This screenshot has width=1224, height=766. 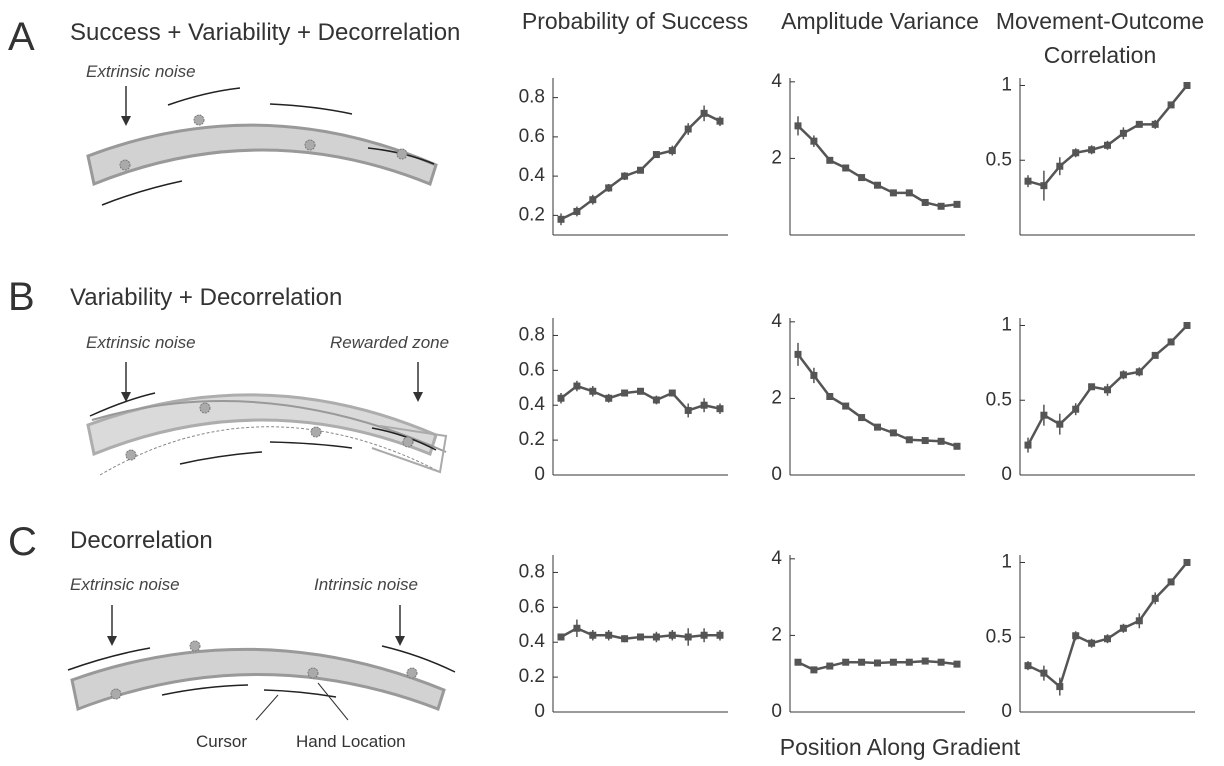 What do you see at coordinates (532, 97) in the screenshot?
I see `y-tick-label: 0.8` at bounding box center [532, 97].